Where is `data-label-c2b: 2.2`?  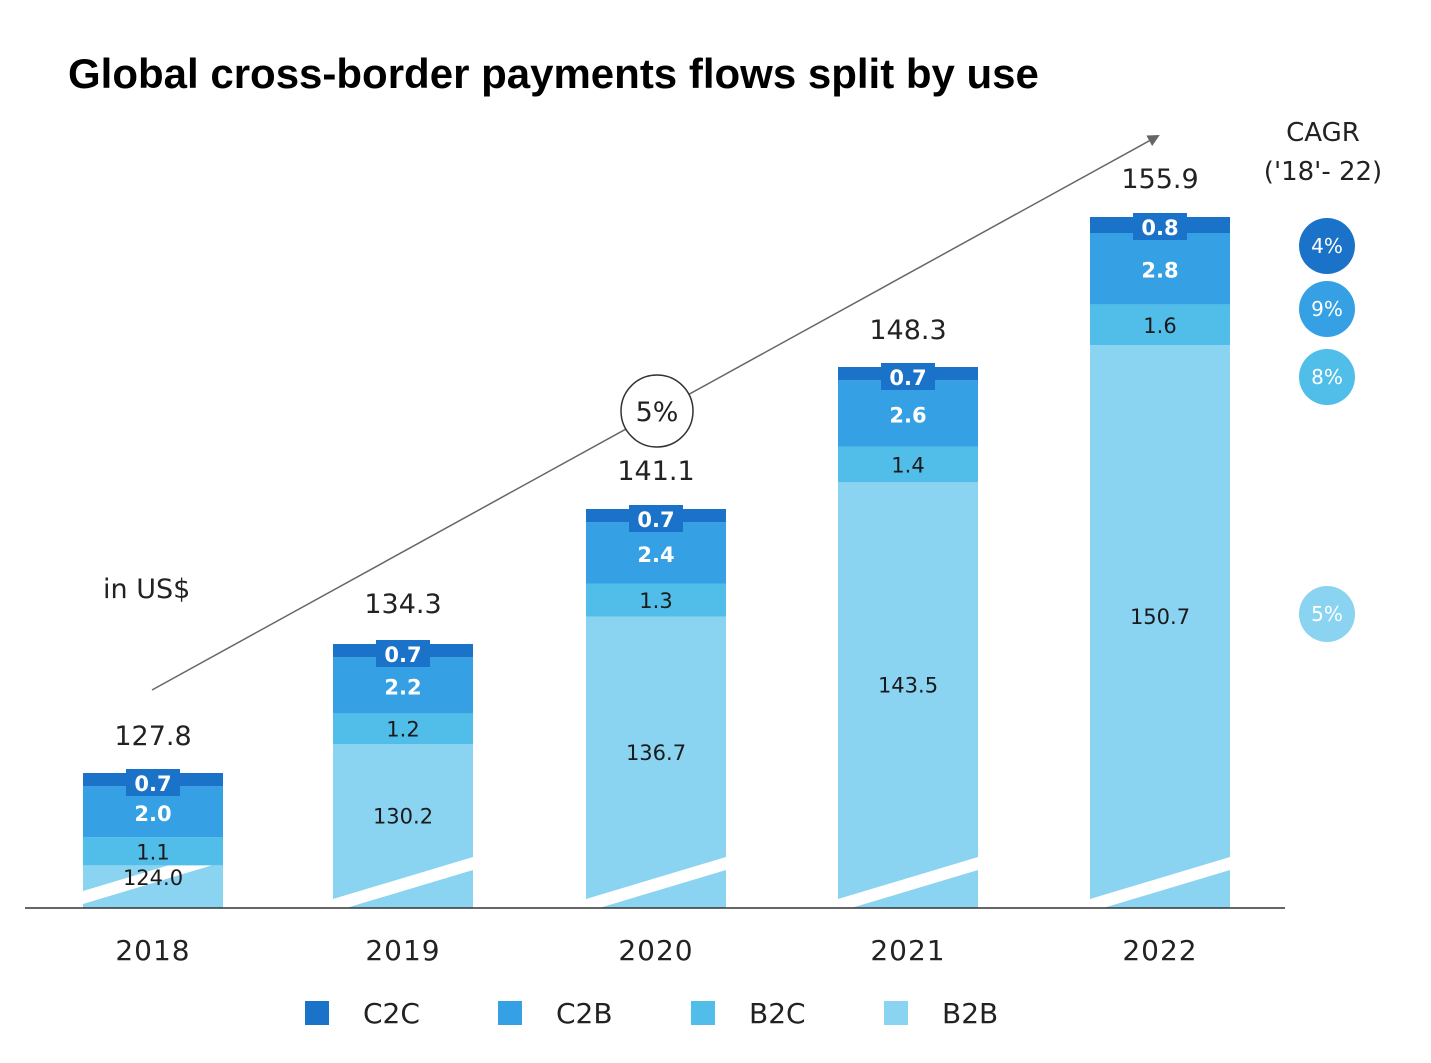
data-label-c2b: 2.2 is located at coordinates (402, 687).